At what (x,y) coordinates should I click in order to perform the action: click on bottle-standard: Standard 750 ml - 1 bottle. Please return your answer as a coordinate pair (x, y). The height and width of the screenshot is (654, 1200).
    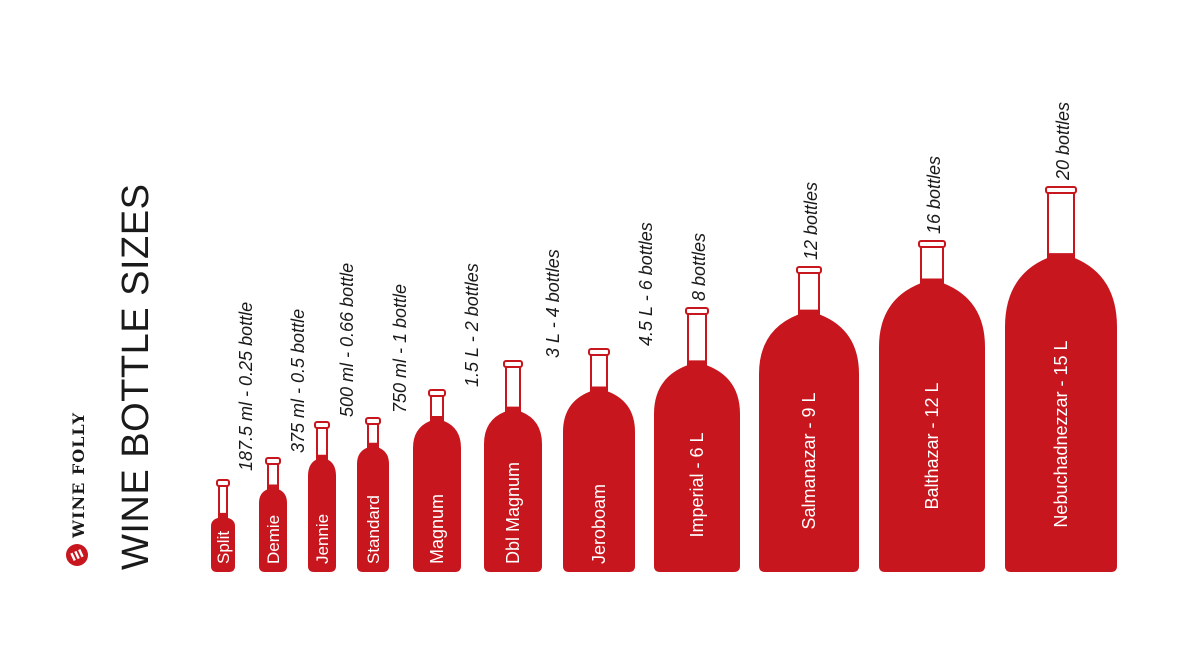
    Looking at the image, I should click on (383, 428).